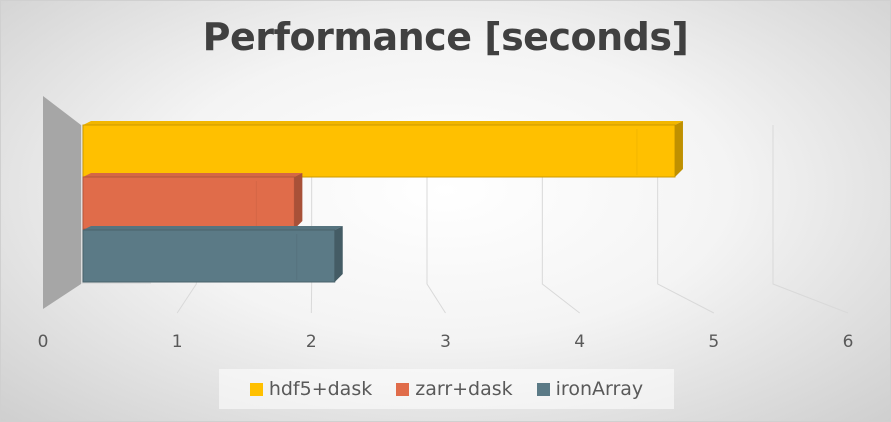  I want to click on legend-label-hdf5-dask: hdf5+dask, so click(320, 389).